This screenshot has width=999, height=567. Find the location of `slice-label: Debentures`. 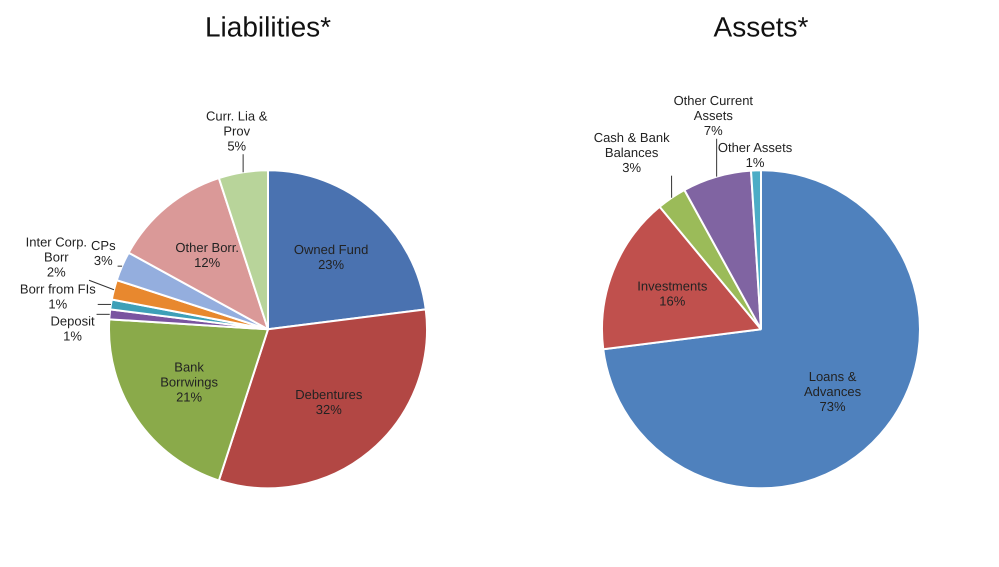

slice-label: Debentures is located at coordinates (329, 394).